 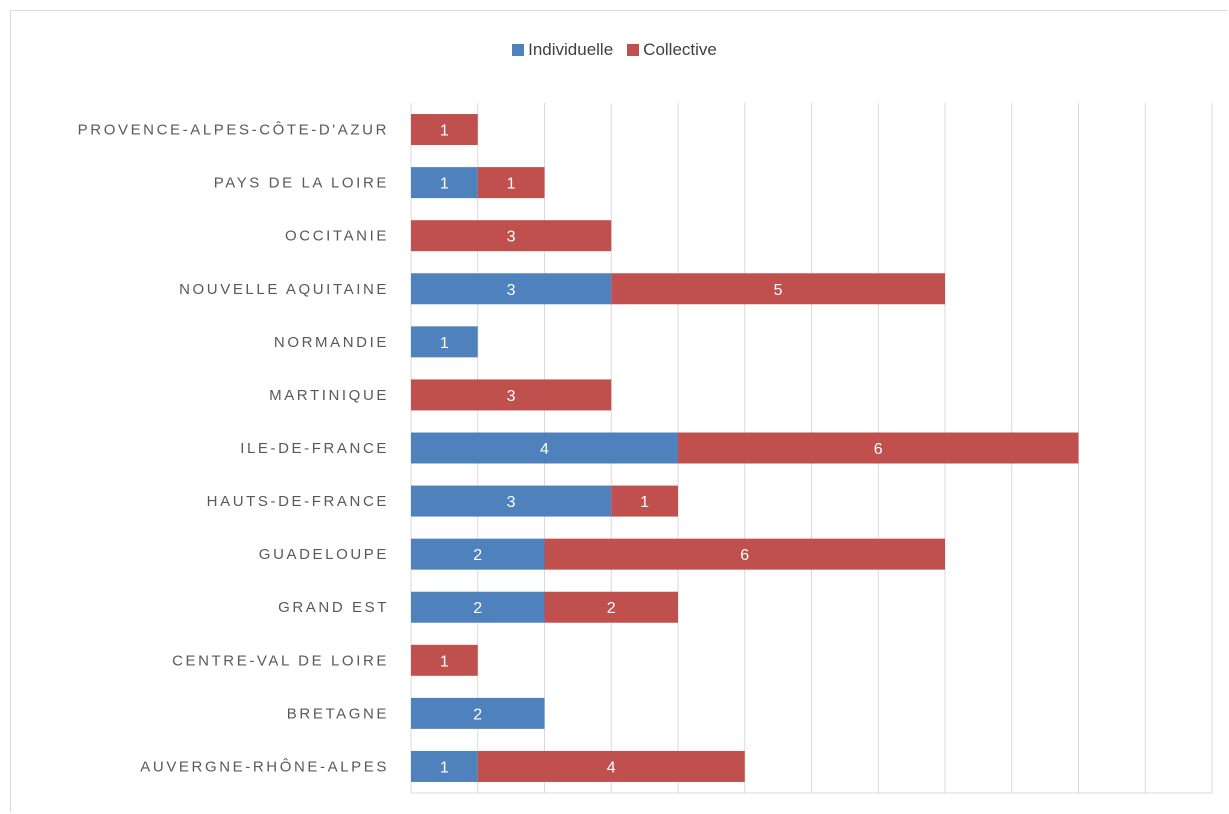 What do you see at coordinates (284, 289) in the screenshot?
I see `category-label: NOUVELLE AQUITAINE` at bounding box center [284, 289].